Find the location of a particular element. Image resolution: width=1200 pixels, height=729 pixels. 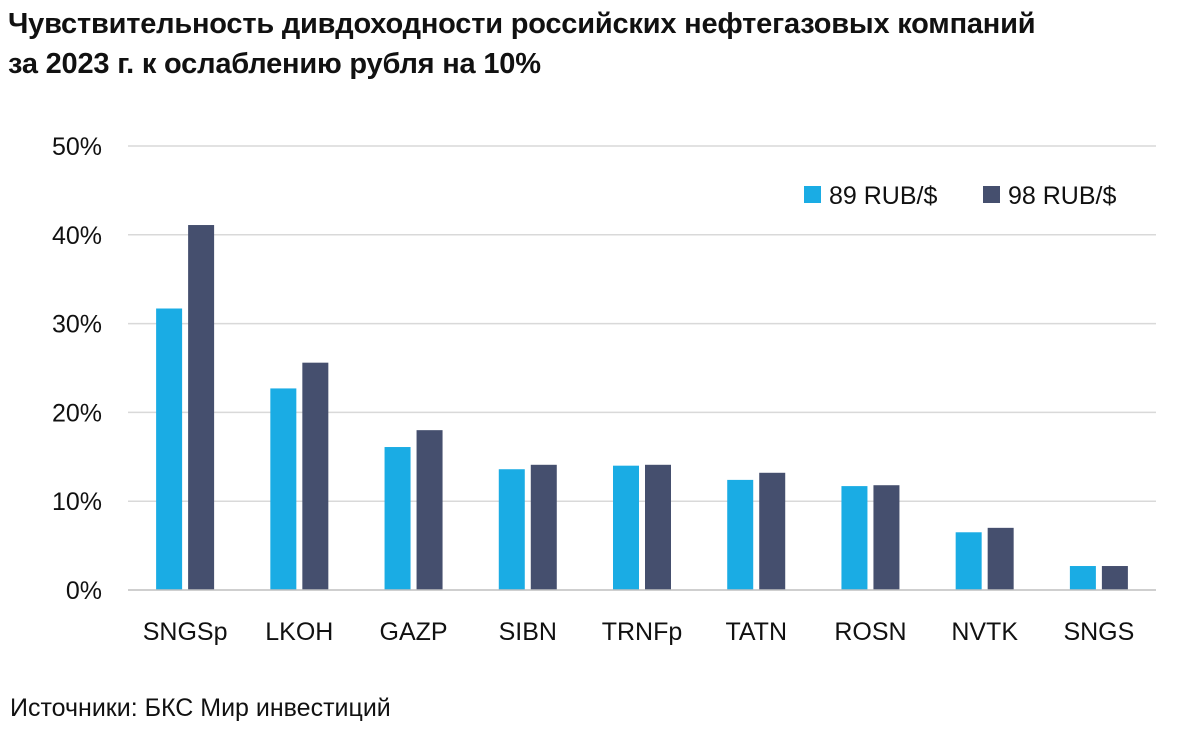

legend-item-2: 98 RUB/$ is located at coordinates (1049, 196).